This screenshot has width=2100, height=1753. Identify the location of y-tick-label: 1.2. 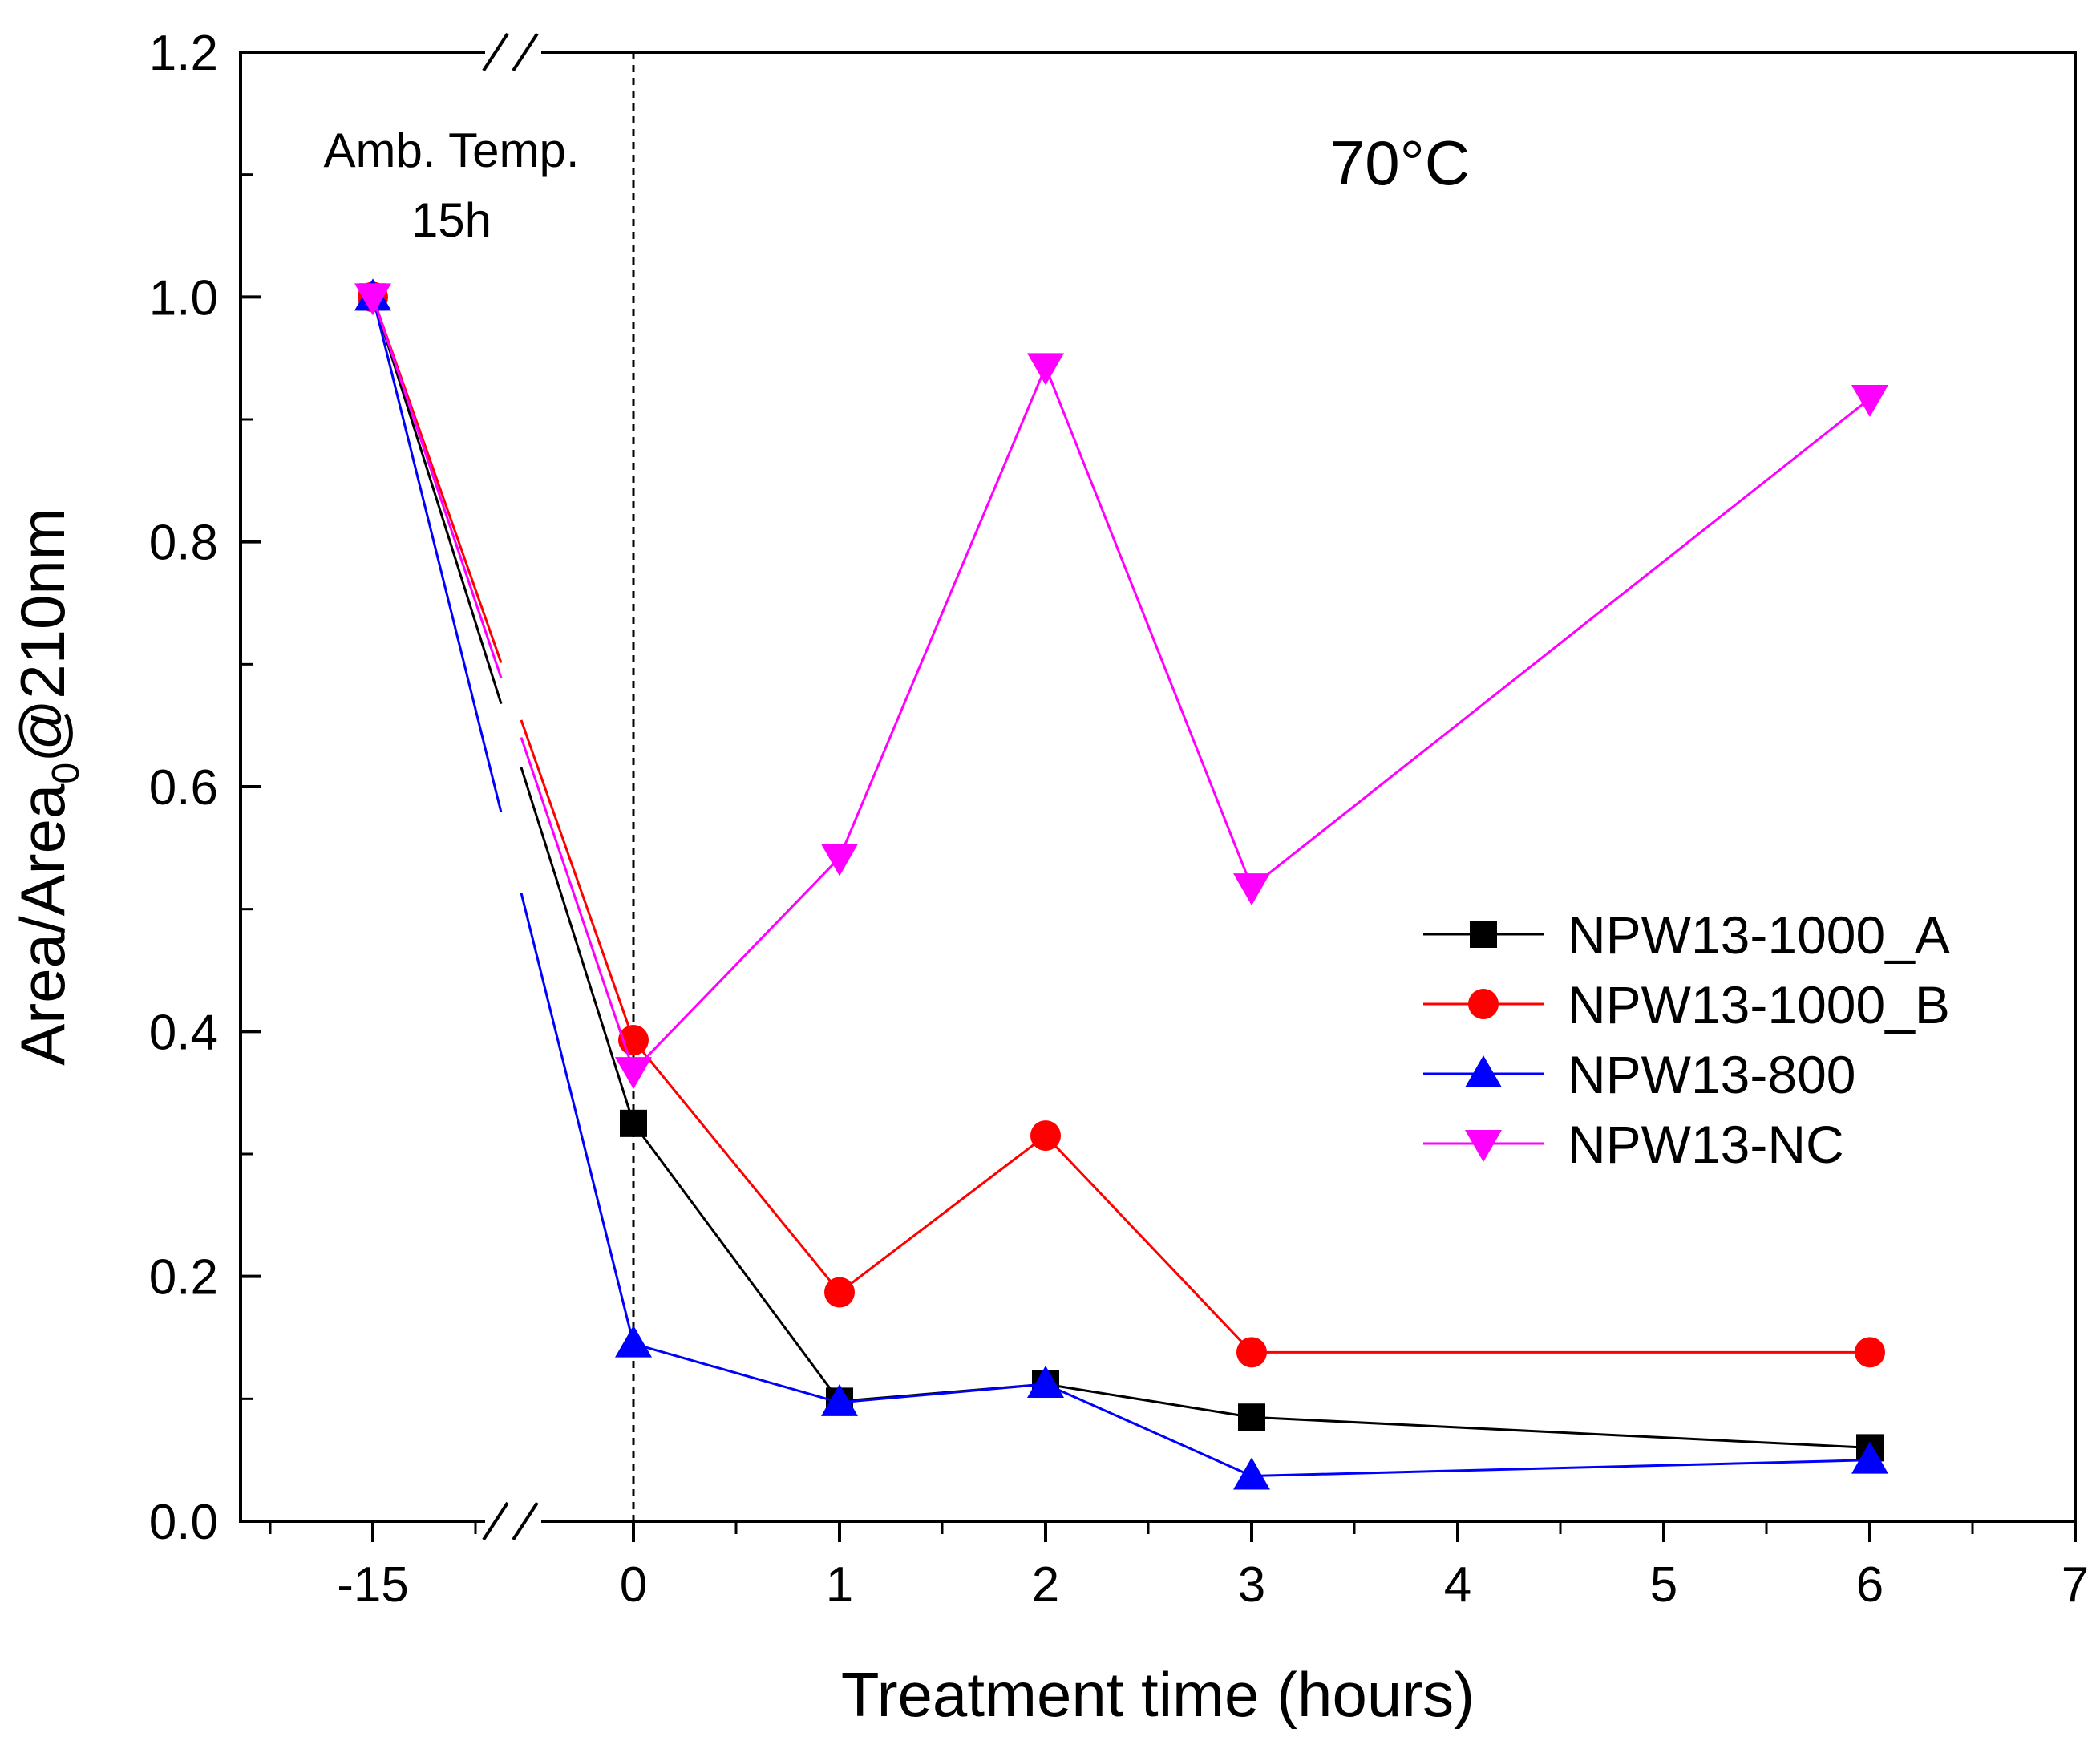
(183, 53).